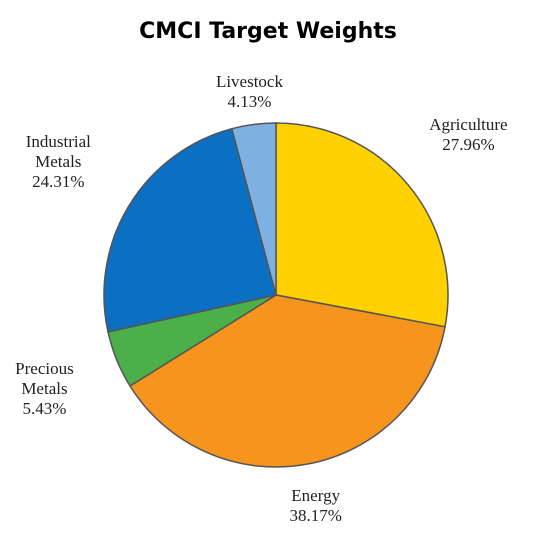 The width and height of the screenshot is (537, 536). What do you see at coordinates (268, 31) in the screenshot?
I see `chart-title: CMCI Target Weights` at bounding box center [268, 31].